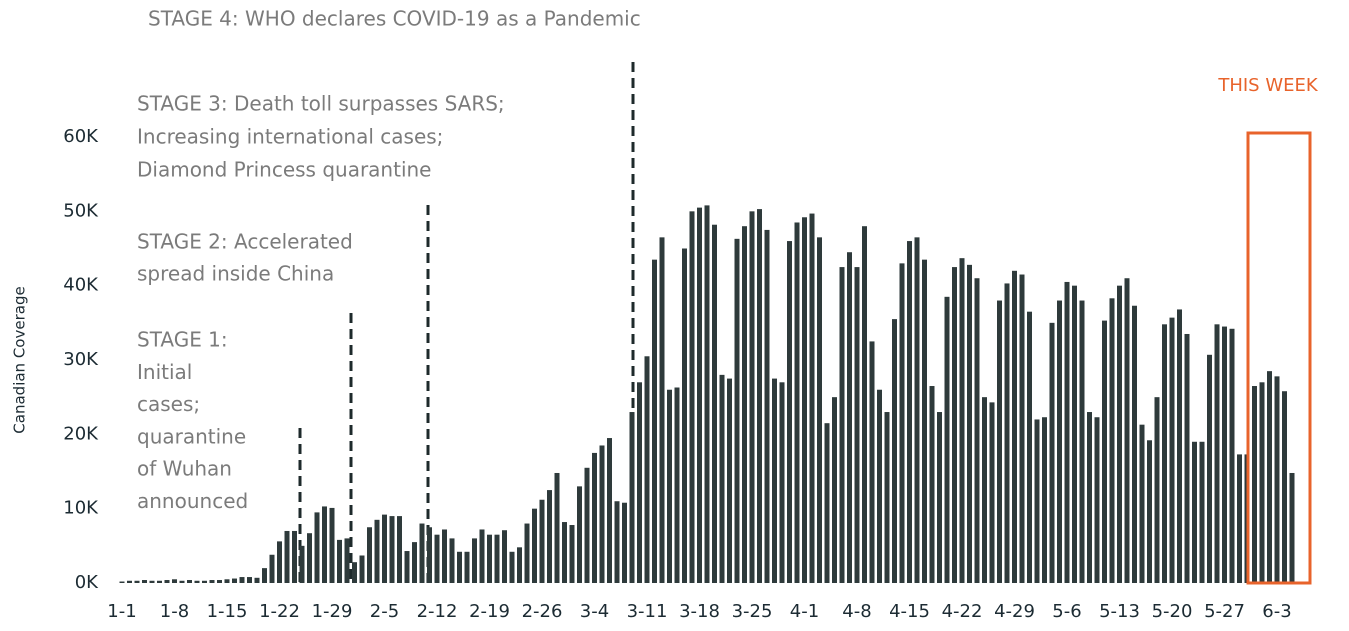 This screenshot has width=1349, height=631. I want to click on x-tick-label: 2-5, so click(384, 611).